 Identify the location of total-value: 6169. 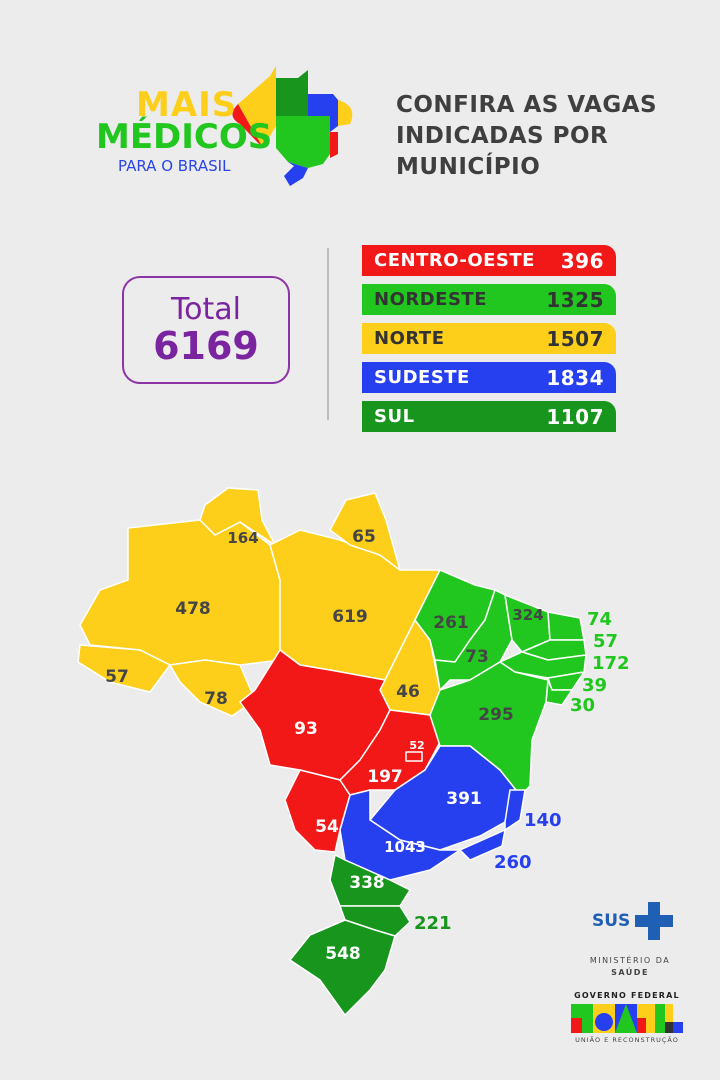
(206, 346).